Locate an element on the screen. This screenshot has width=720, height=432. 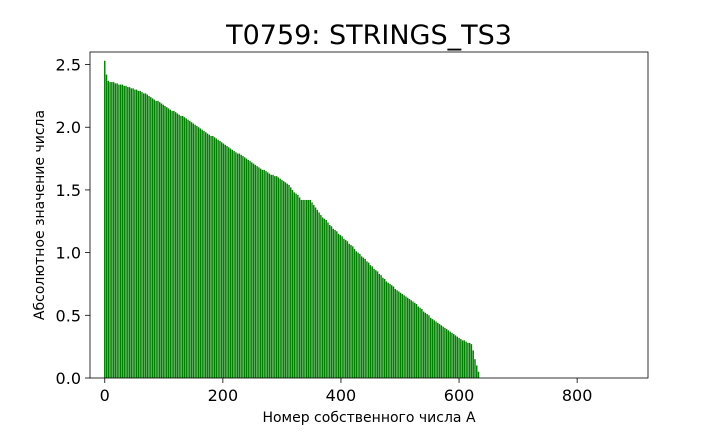
y-axis-label: Абсолютное значение числа is located at coordinates (40, 215).